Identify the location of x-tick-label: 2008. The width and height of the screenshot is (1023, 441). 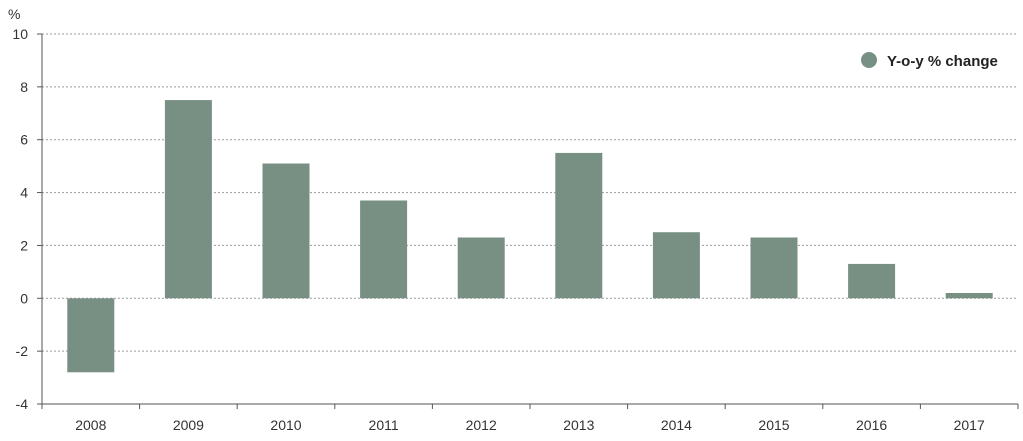
(90, 425).